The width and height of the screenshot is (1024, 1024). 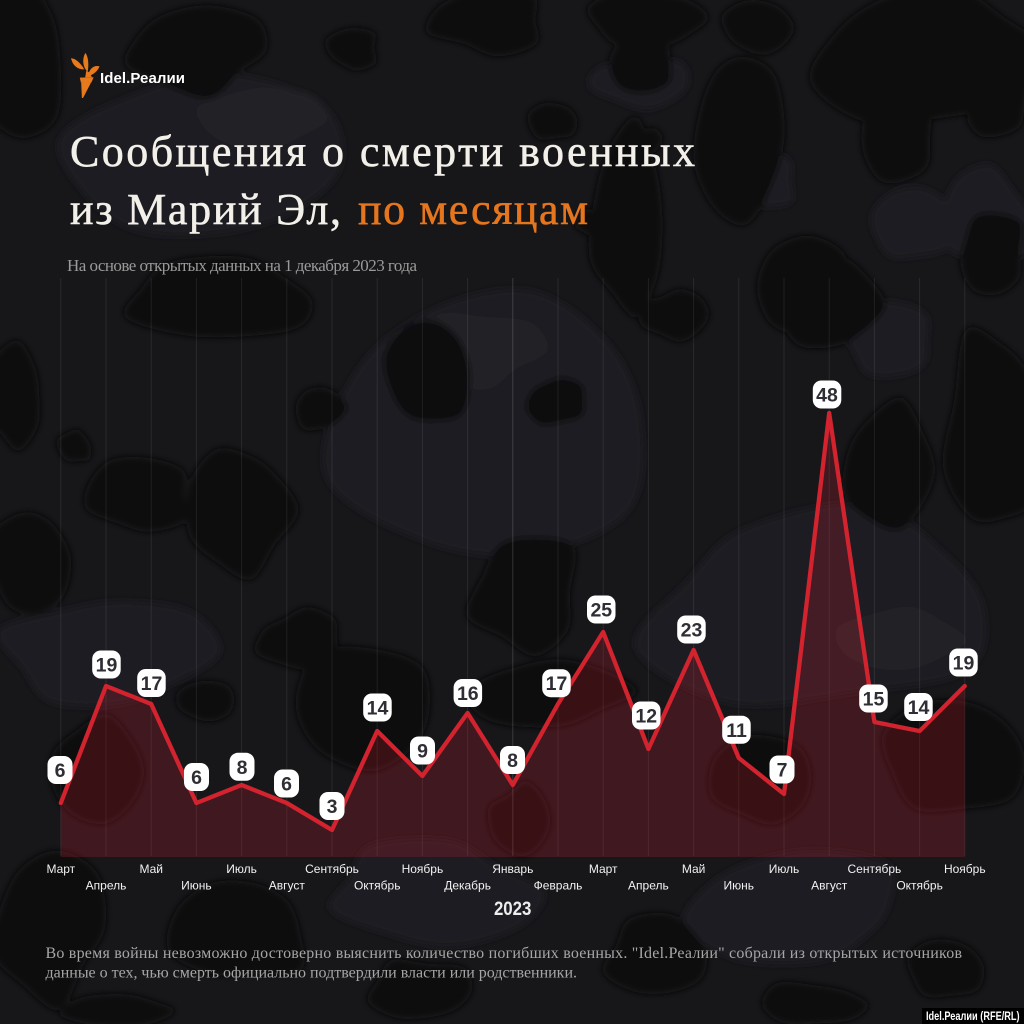 What do you see at coordinates (513, 909) in the screenshot?
I see `svg-text: 2023` at bounding box center [513, 909].